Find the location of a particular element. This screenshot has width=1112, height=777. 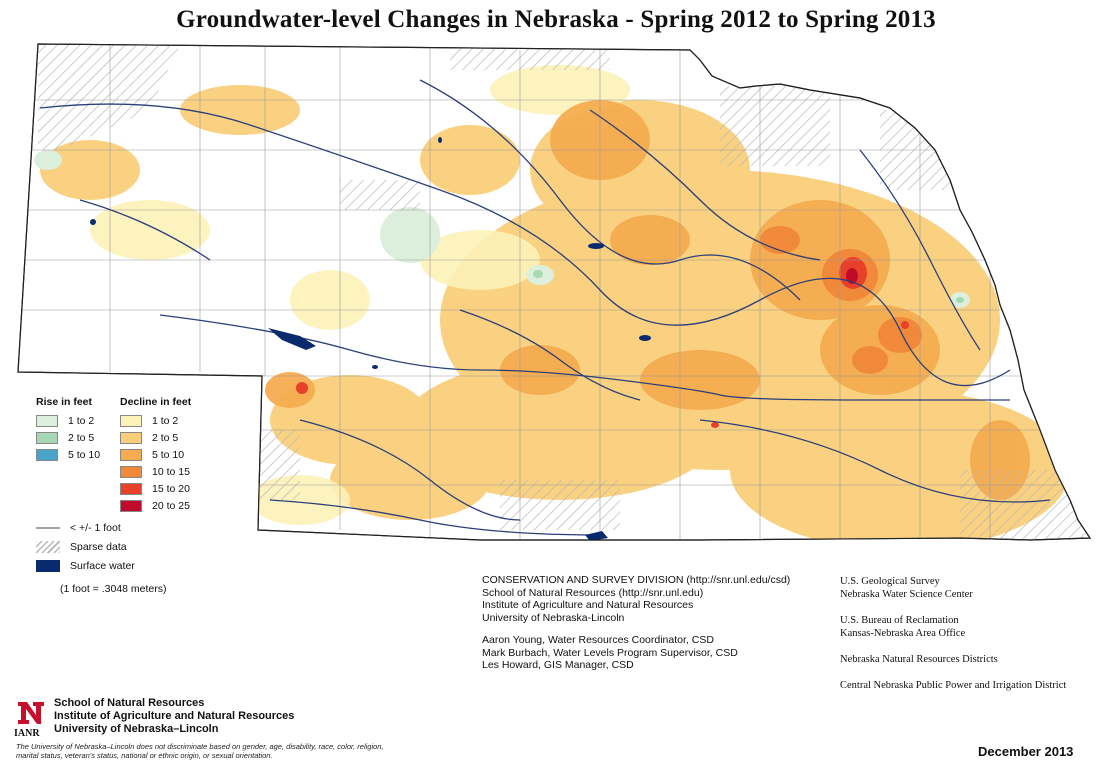

legend-decline-item: 5 to 10 is located at coordinates (155, 454).